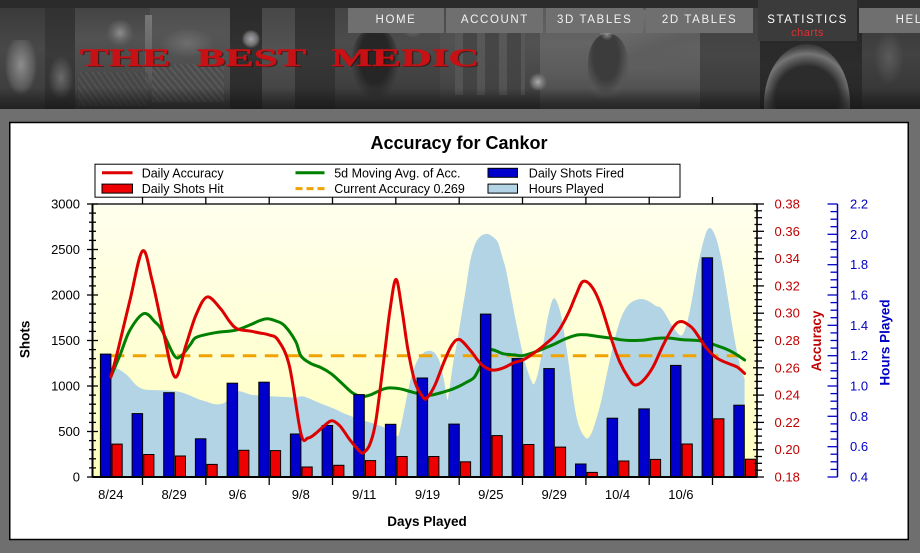  What do you see at coordinates (859, 477) in the screenshot?
I see `svg-text: 0.4` at bounding box center [859, 477].